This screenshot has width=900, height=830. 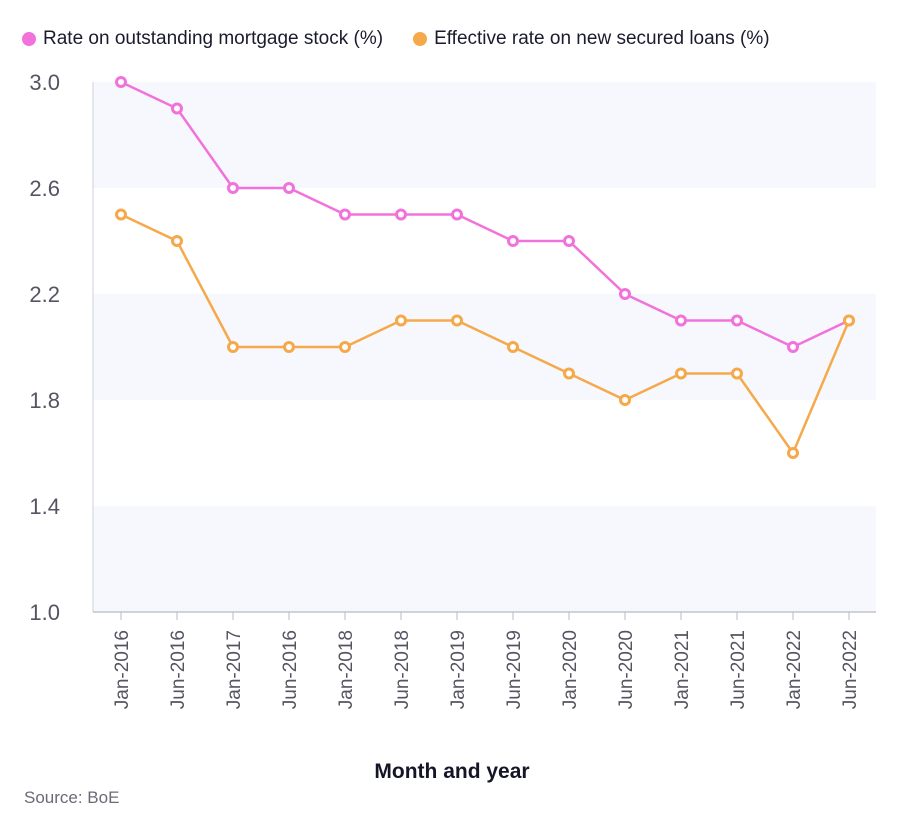 I want to click on x-tick-label: Jun-2021, so click(x=738, y=669).